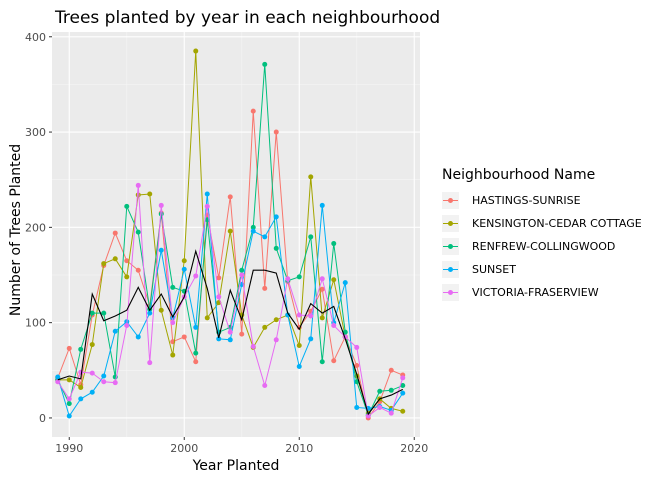  I want to click on legend-label: HASTINGS-SUNRISE, so click(526, 200).